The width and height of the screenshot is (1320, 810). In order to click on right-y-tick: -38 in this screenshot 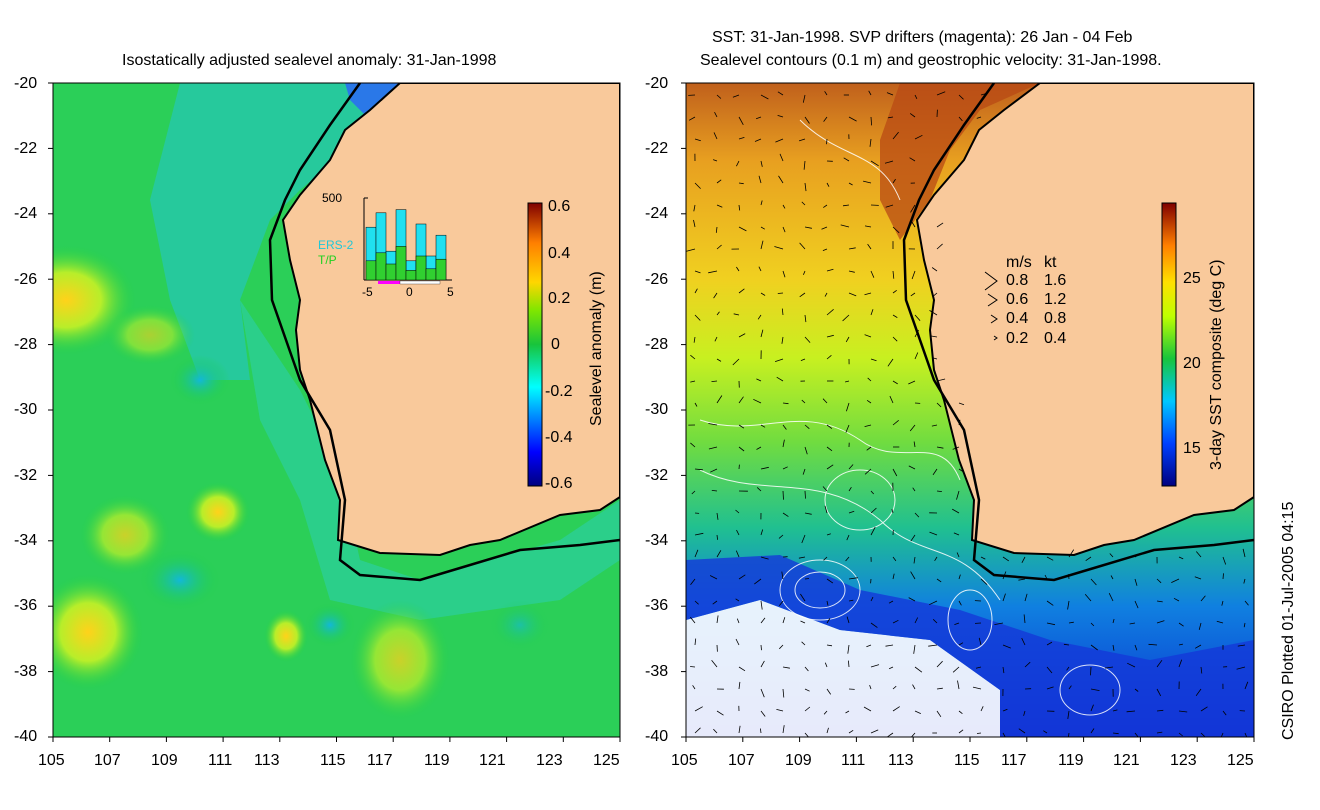, I will do `click(657, 671)`.